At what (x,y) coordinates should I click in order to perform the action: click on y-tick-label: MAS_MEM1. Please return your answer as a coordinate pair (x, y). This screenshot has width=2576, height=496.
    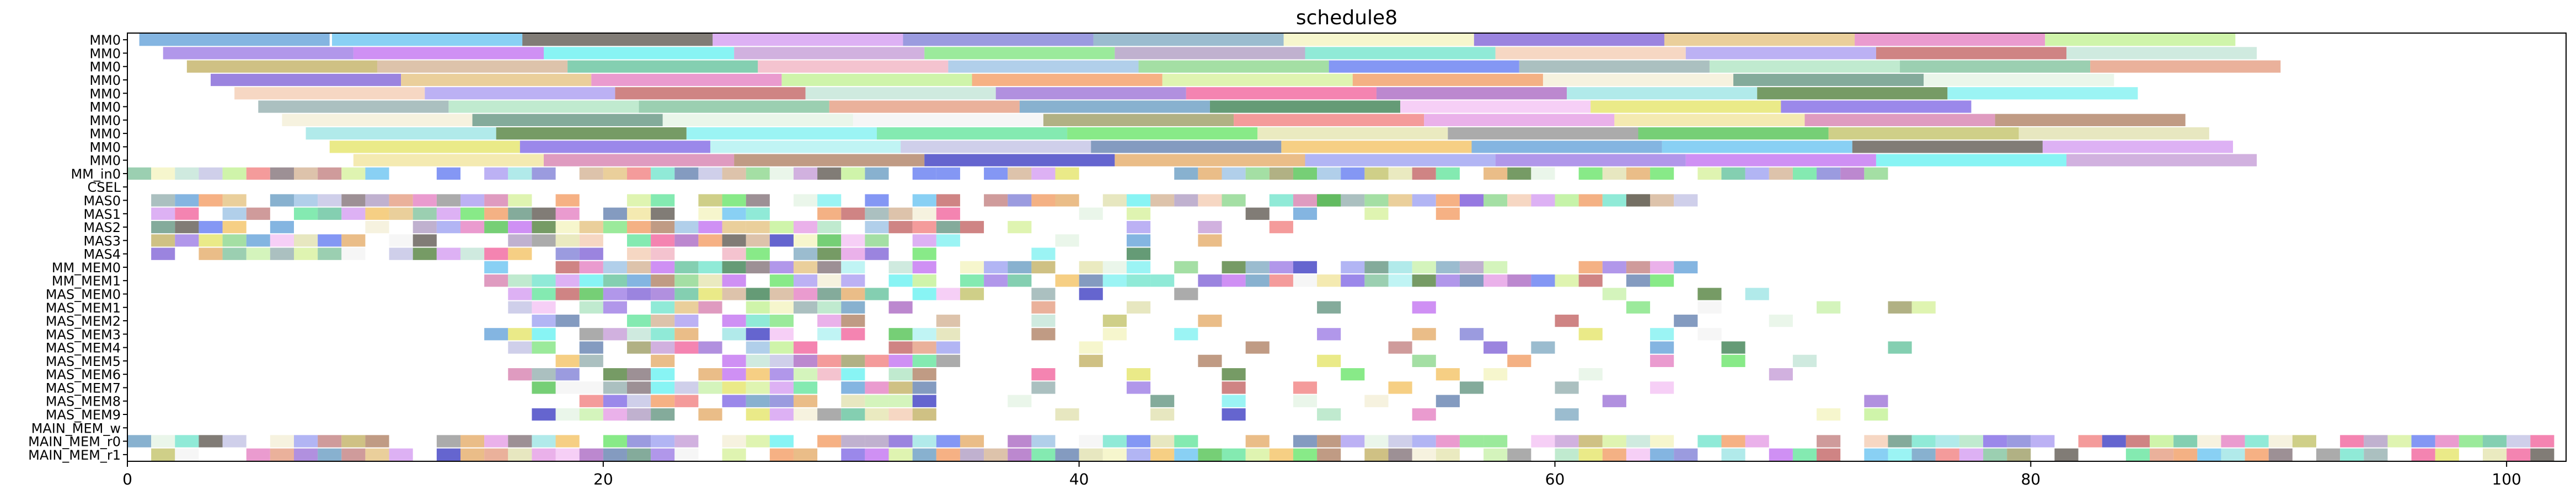
    Looking at the image, I should click on (83, 308).